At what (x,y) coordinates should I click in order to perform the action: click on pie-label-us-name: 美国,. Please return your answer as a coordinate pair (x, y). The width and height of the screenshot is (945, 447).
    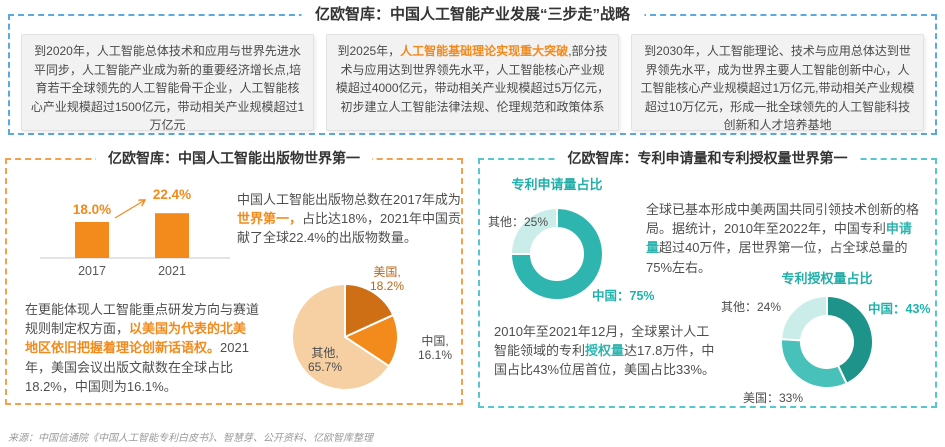
    Looking at the image, I should click on (387, 272).